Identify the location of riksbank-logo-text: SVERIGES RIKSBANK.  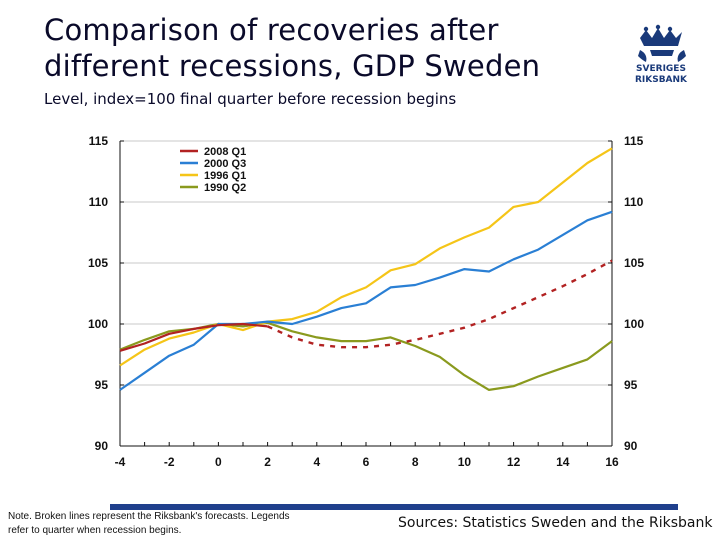
(661, 75).